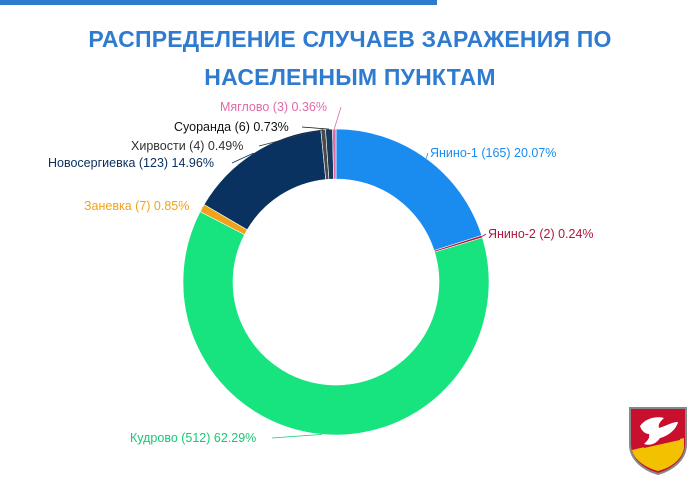  I want to click on chart-title-line-1: РАСПРЕДЕЛЕНИЕ СЛУЧАЕВ ЗАРАЖЕНИЯ ПО, so click(350, 39).